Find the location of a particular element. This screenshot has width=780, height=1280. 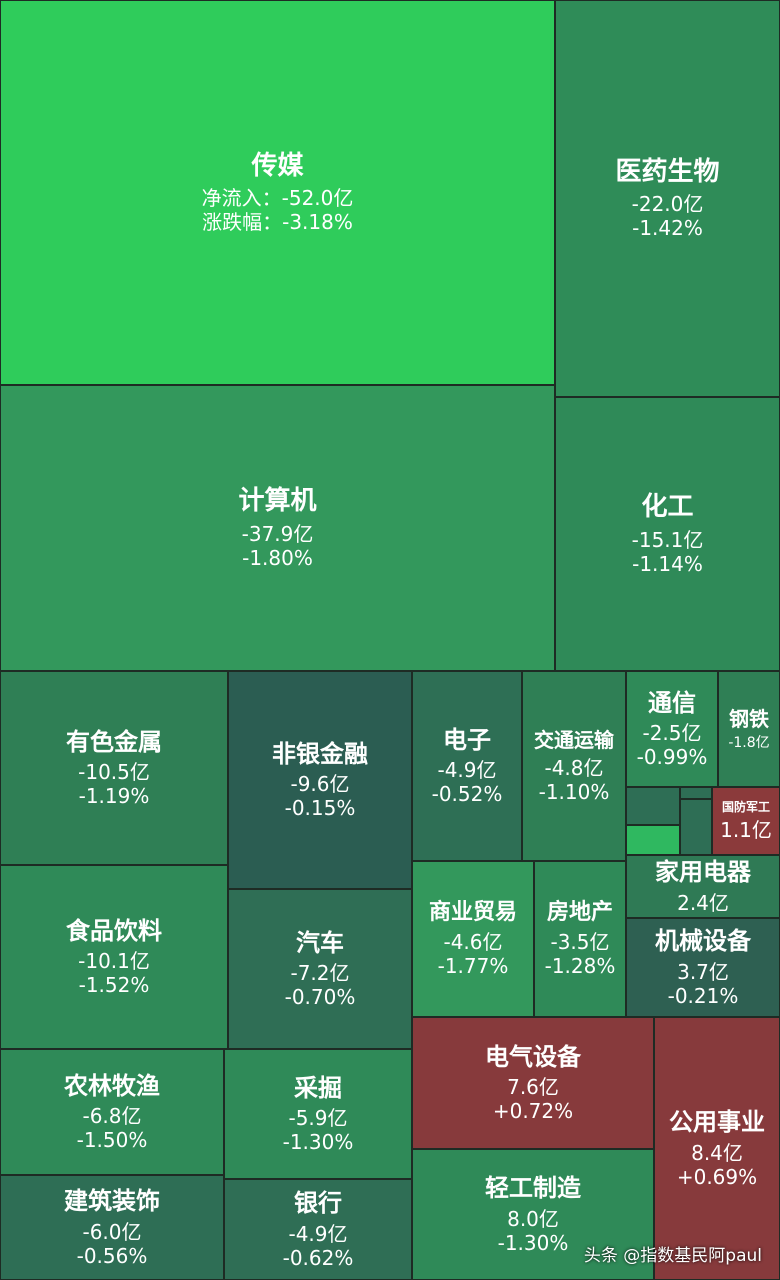

tile: 公用事业 8.4亿 +0.69% is located at coordinates (717, 1148).